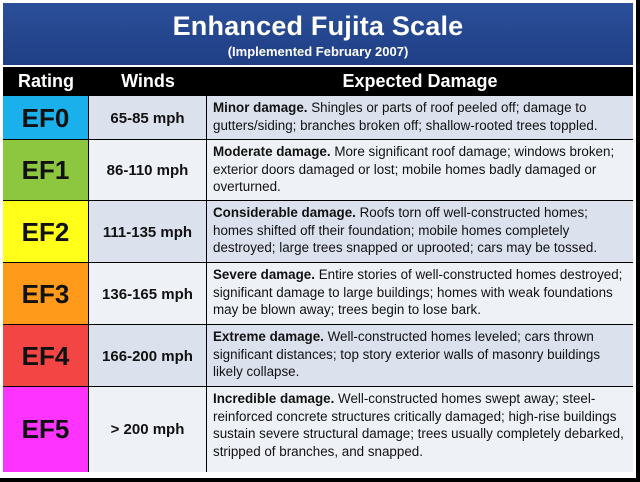 This screenshot has height=482, width=640. Describe the element at coordinates (148, 118) in the screenshot. I see `winds-cell: 65-85 mph` at that location.